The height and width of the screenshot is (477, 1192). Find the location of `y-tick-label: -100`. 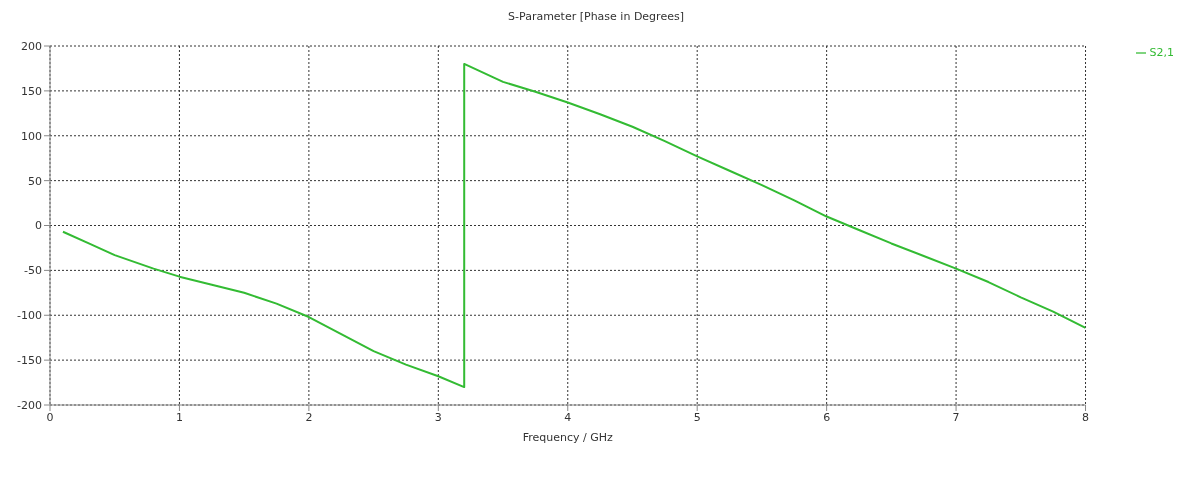

y-tick-label: -100 is located at coordinates (29, 316).